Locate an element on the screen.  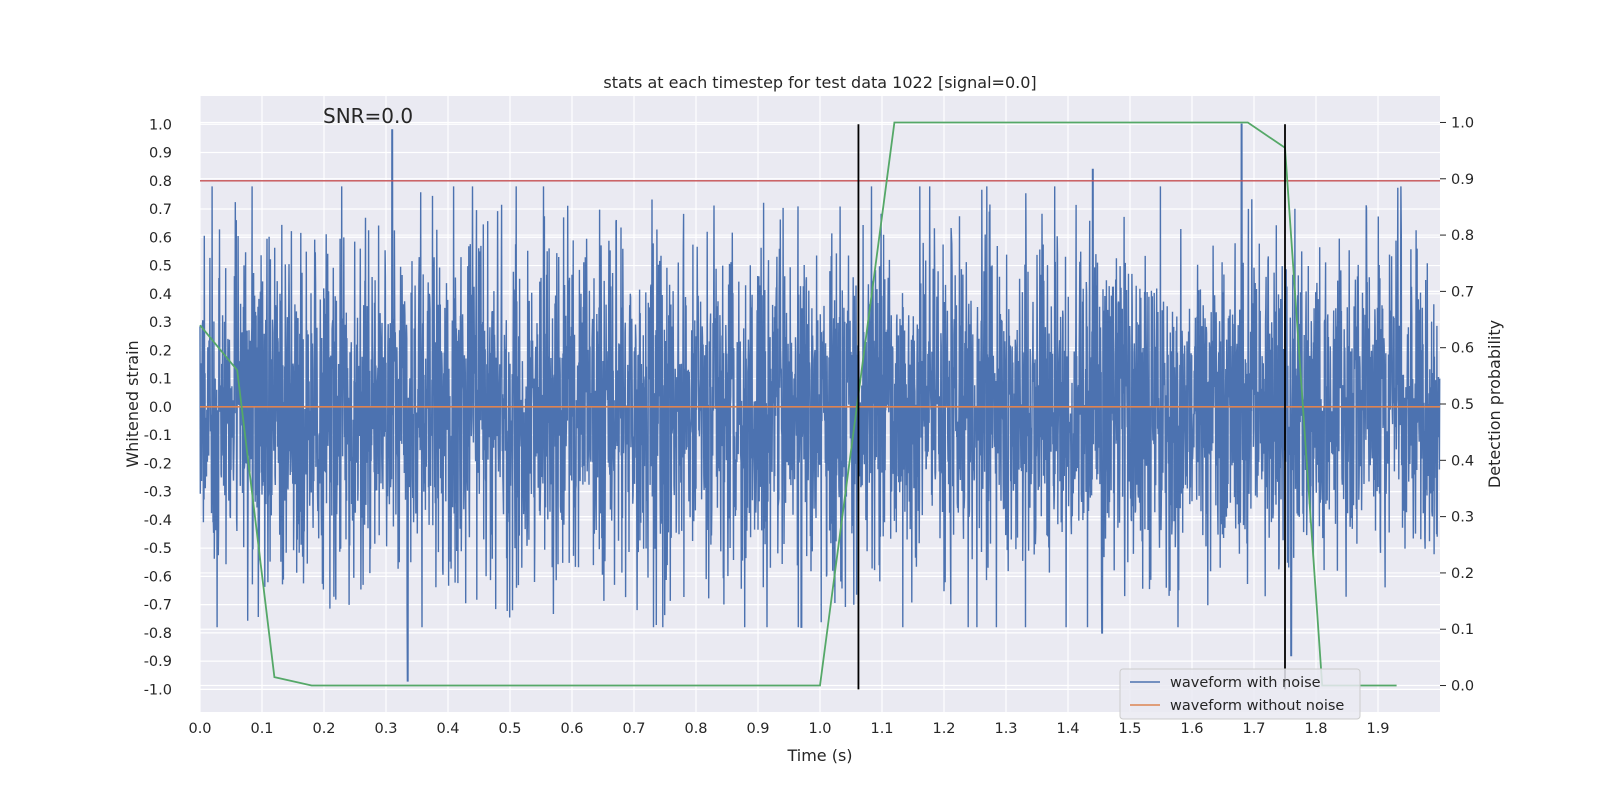
x-tick-label: 0.8 is located at coordinates (695, 729).